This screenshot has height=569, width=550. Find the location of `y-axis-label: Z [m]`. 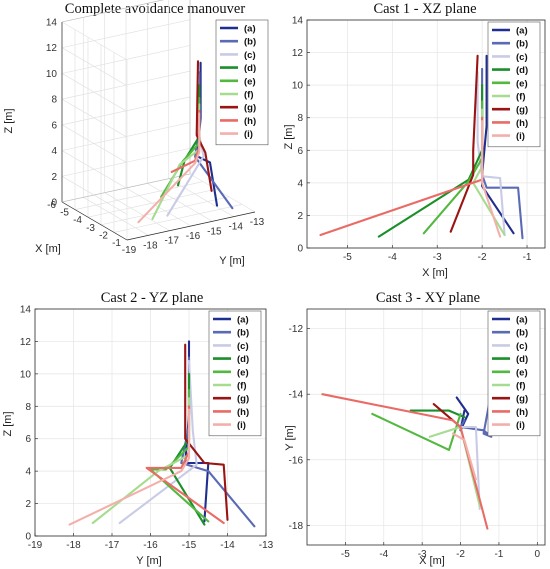

y-axis-label: Z [m] is located at coordinates (289, 136).